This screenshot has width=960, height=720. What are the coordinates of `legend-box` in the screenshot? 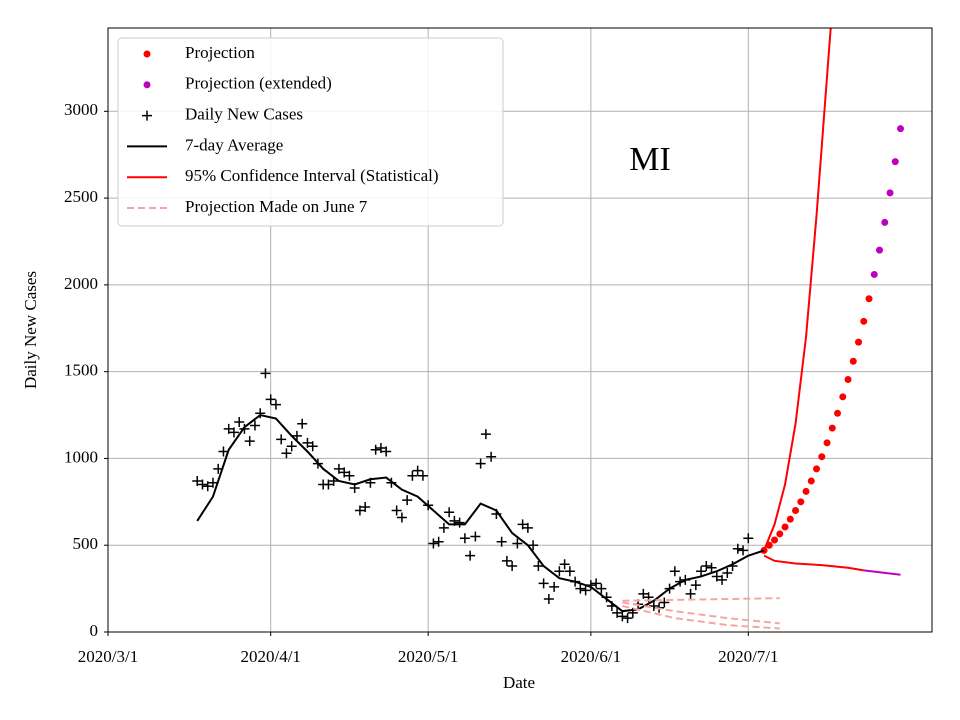 It's located at (310, 132).